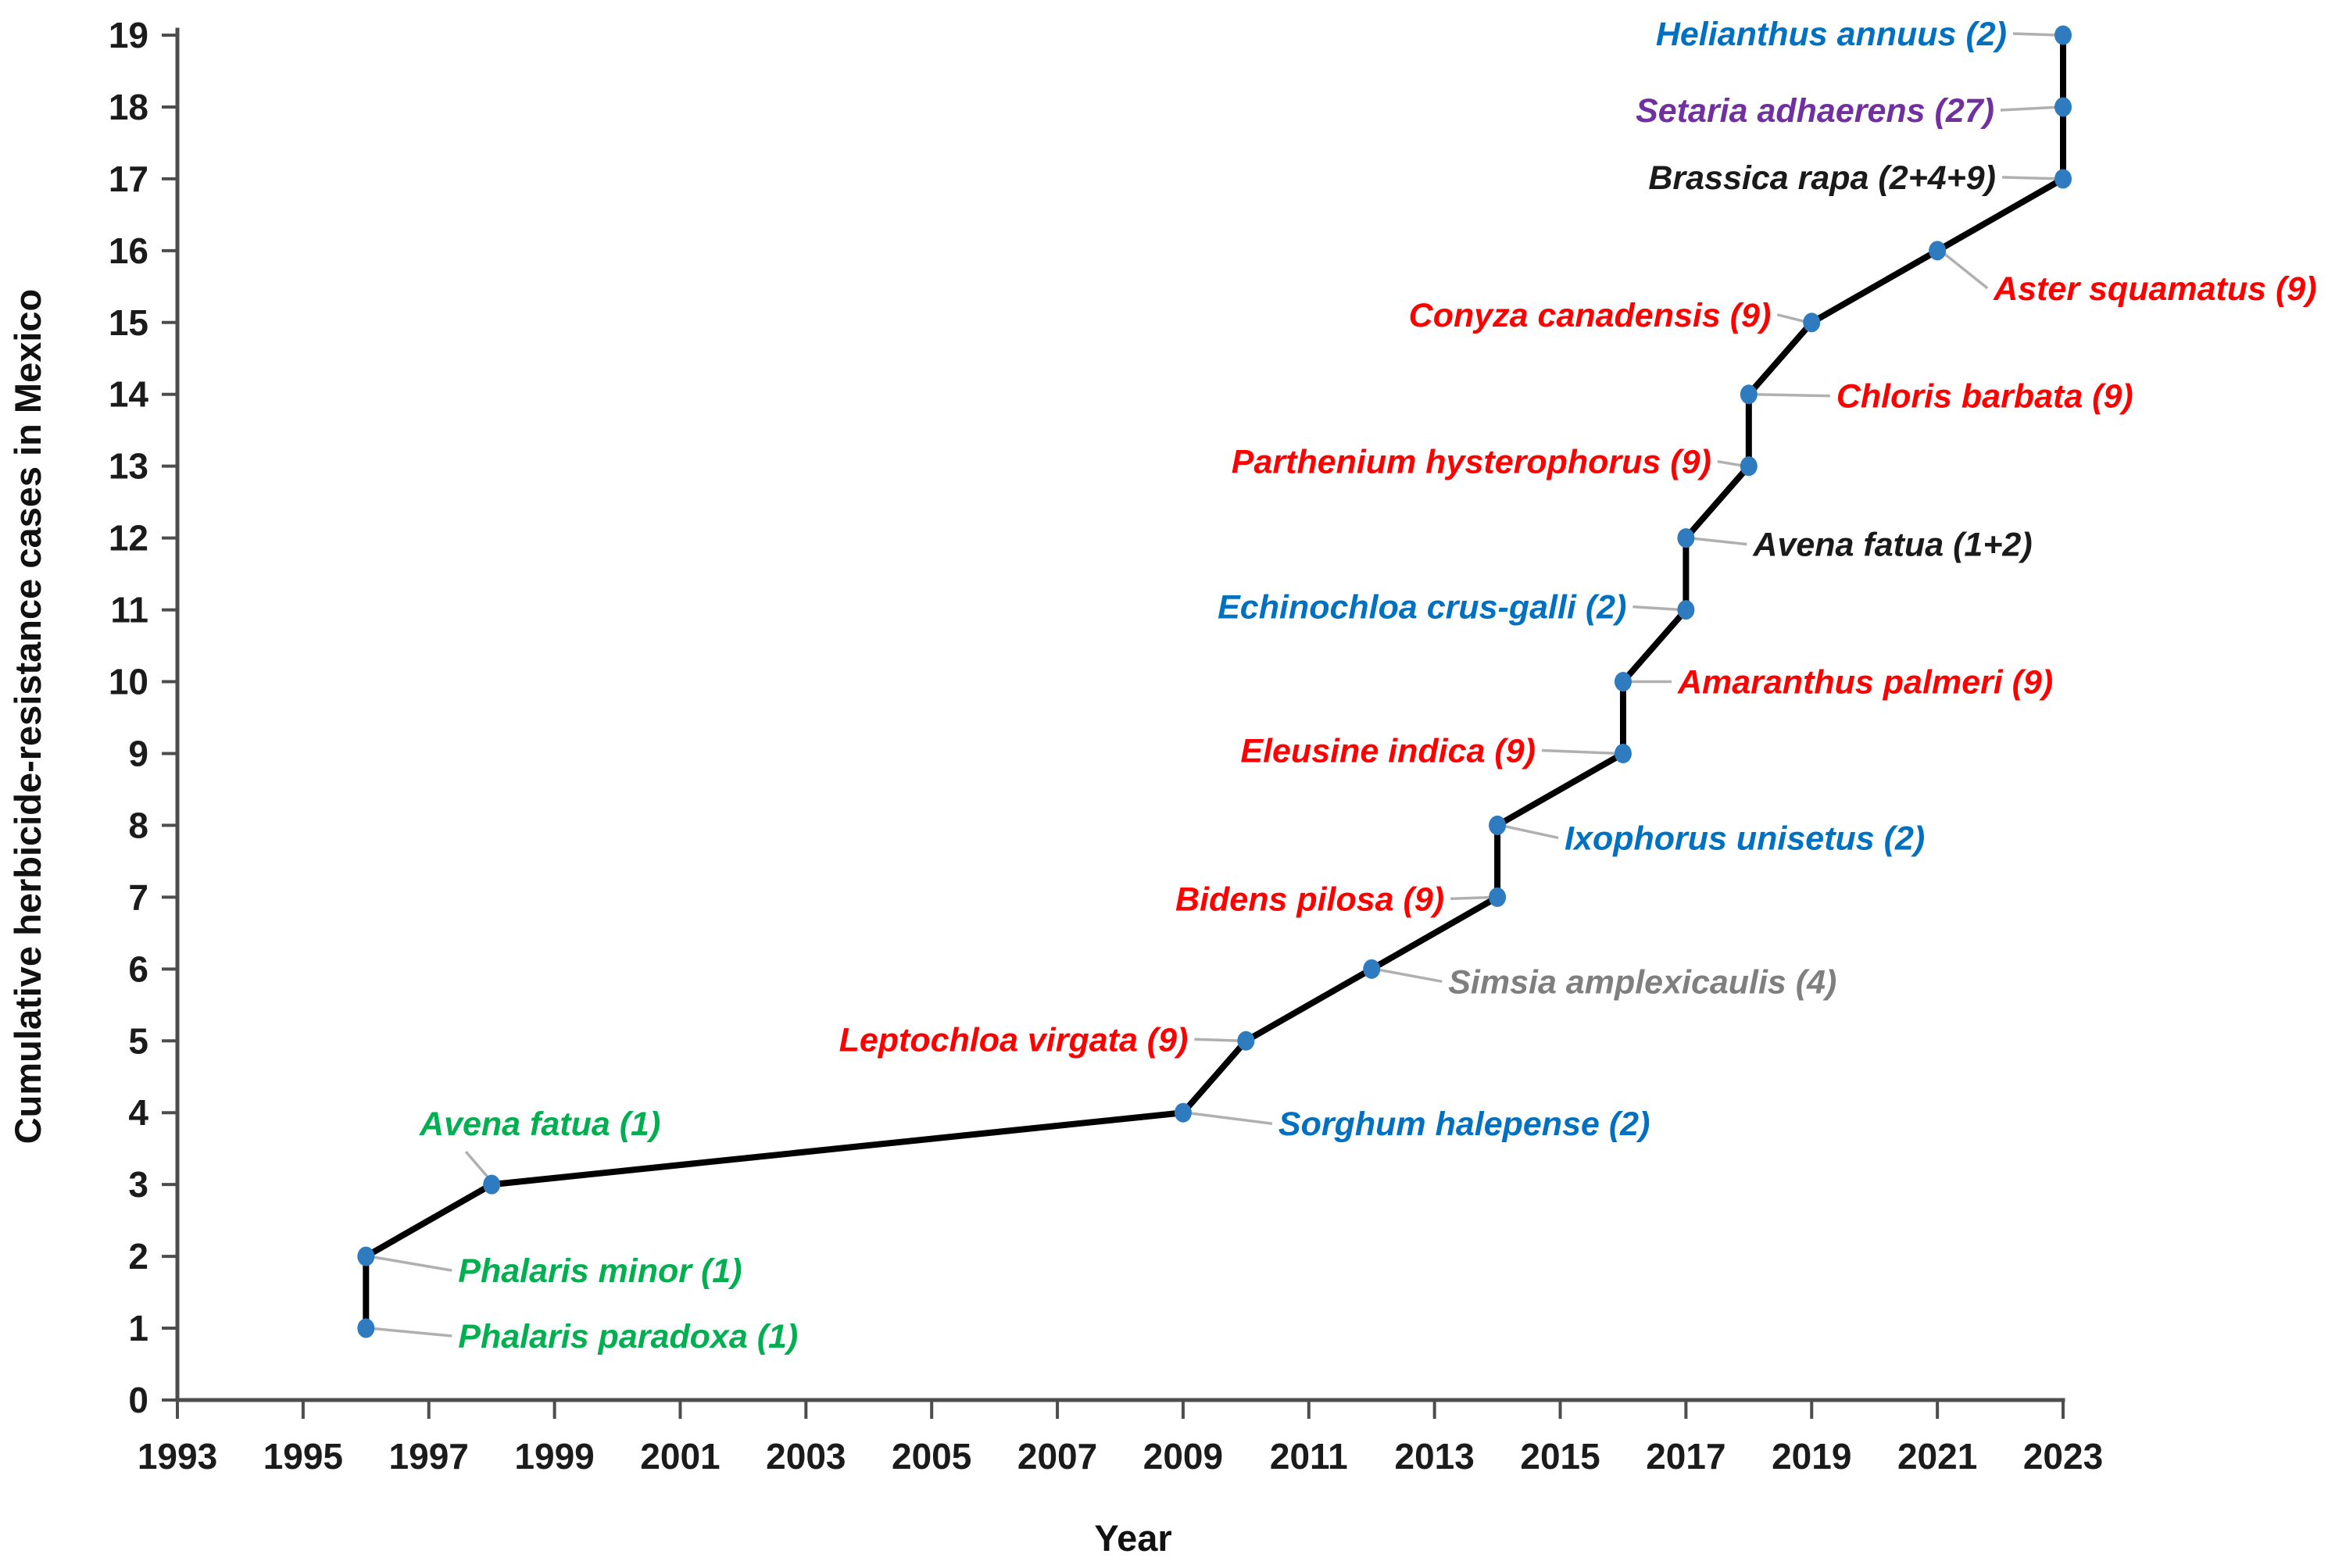 This screenshot has width=2328, height=1568. What do you see at coordinates (138, 968) in the screenshot?
I see `y-tick-label: 6` at bounding box center [138, 968].